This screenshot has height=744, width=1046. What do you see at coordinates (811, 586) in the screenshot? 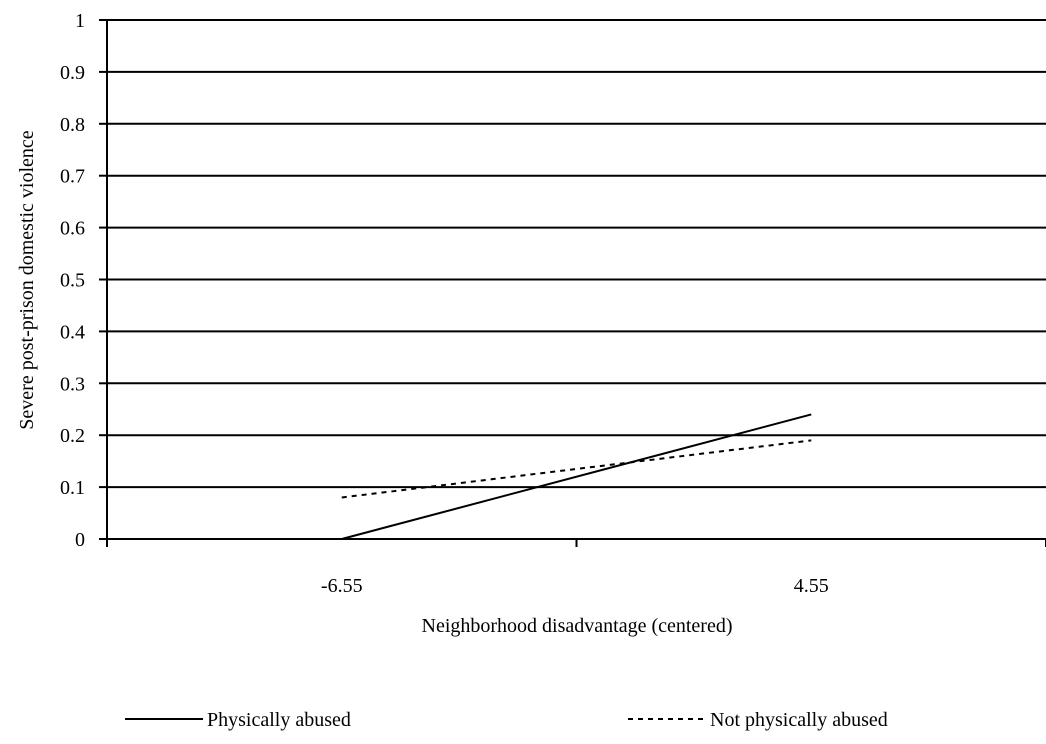
I see `x-tick-label: 4.55` at bounding box center [811, 586].